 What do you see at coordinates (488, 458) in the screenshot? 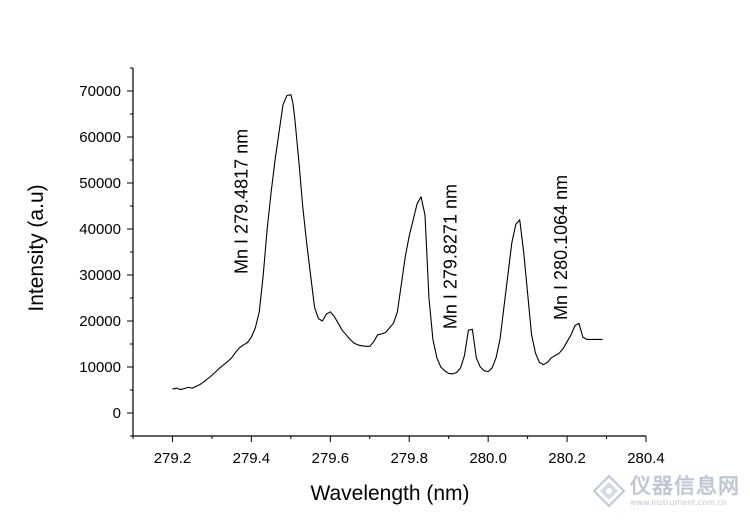
I see `x-tick-label: 280.0` at bounding box center [488, 458].